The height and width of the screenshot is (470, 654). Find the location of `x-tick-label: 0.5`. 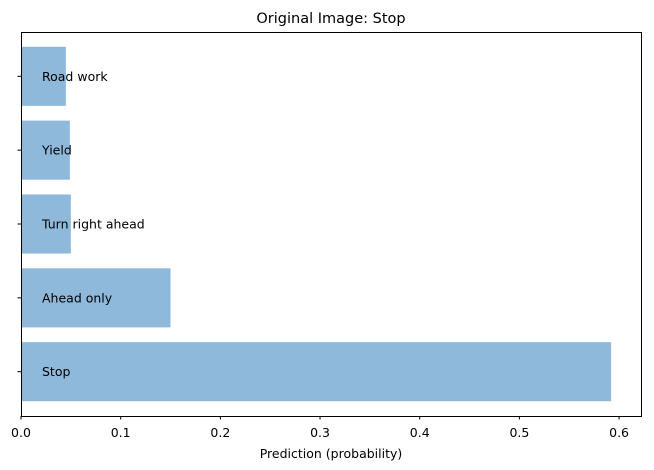

x-tick-label: 0.5 is located at coordinates (519, 432).